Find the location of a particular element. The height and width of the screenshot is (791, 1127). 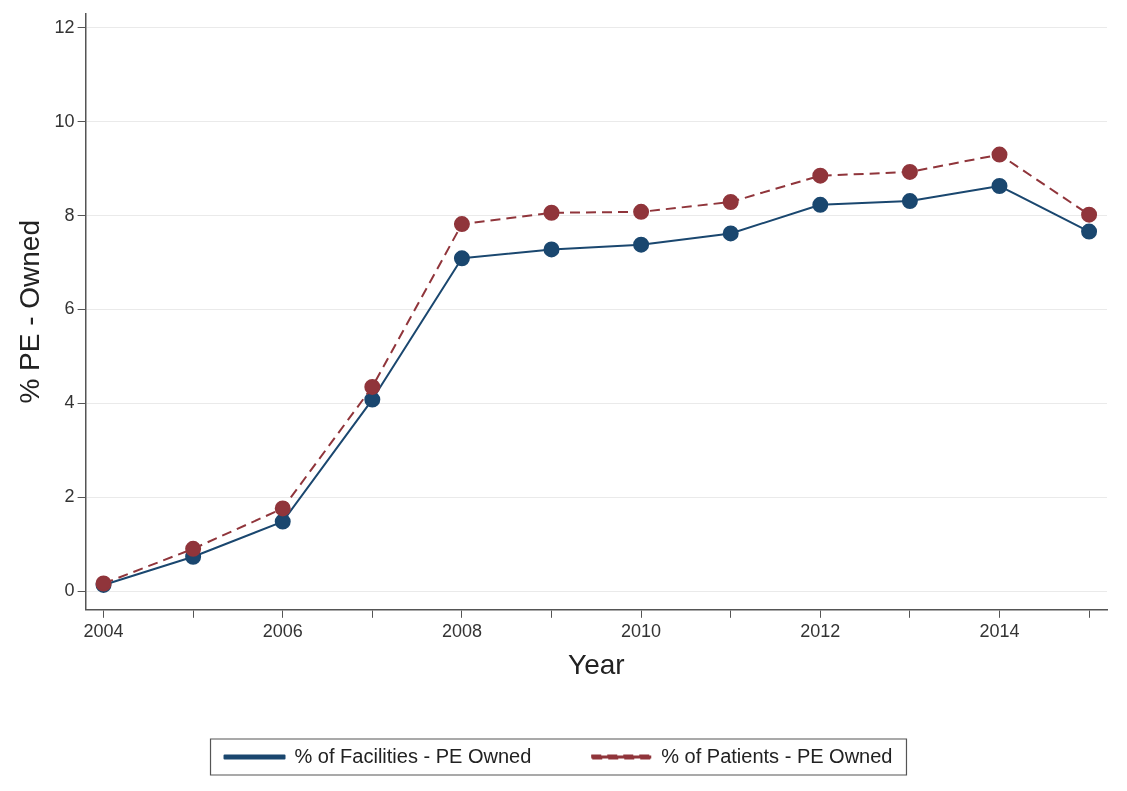

legend-label: % of Patients - PE Owned is located at coordinates (777, 755).